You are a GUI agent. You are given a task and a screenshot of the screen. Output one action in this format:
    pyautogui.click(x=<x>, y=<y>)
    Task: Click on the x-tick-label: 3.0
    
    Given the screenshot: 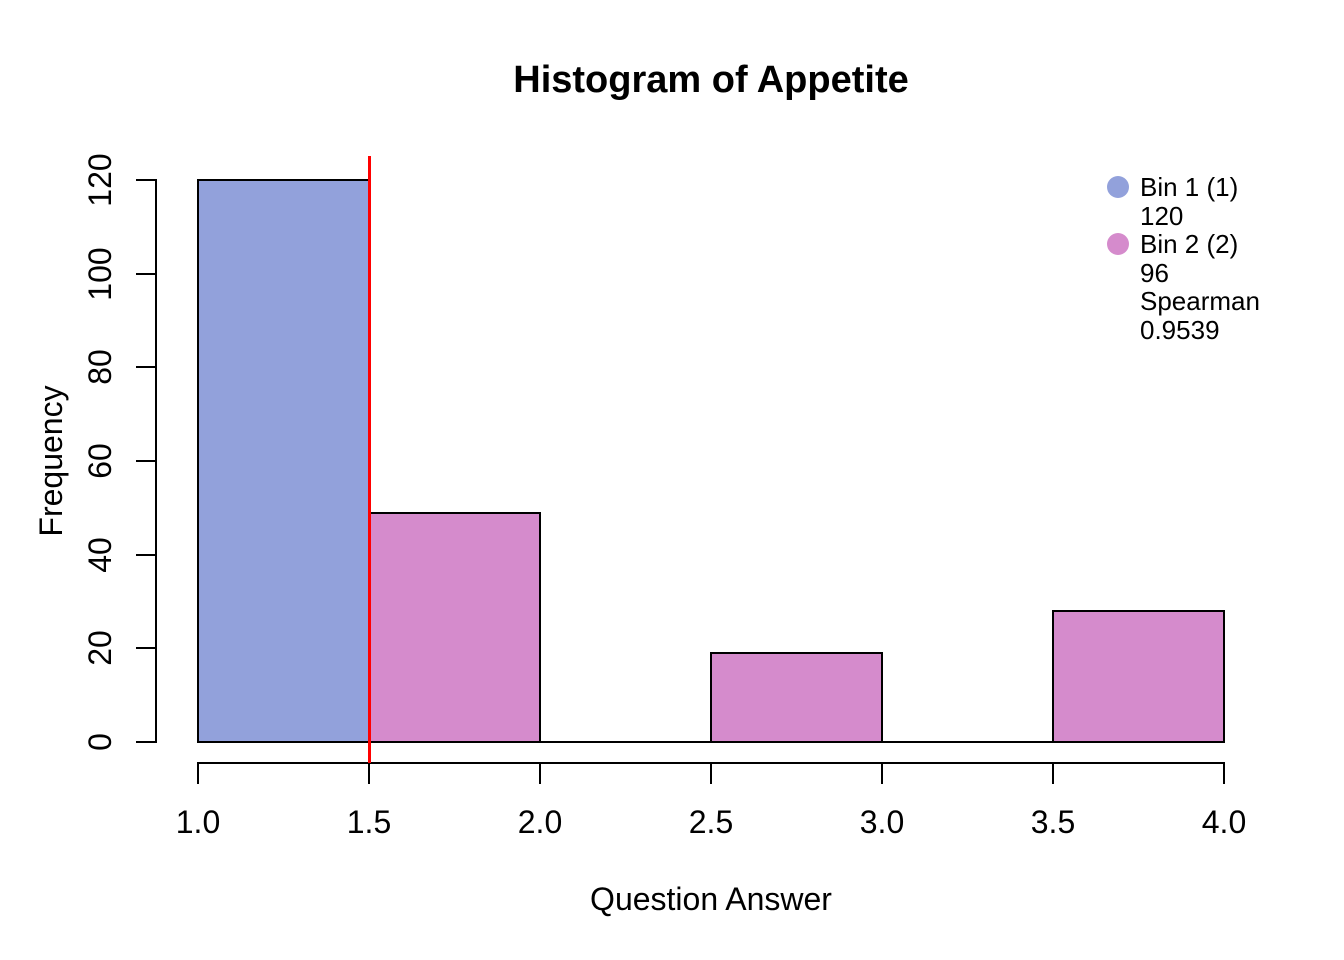 What is the action you would take?
    pyautogui.click(x=882, y=822)
    